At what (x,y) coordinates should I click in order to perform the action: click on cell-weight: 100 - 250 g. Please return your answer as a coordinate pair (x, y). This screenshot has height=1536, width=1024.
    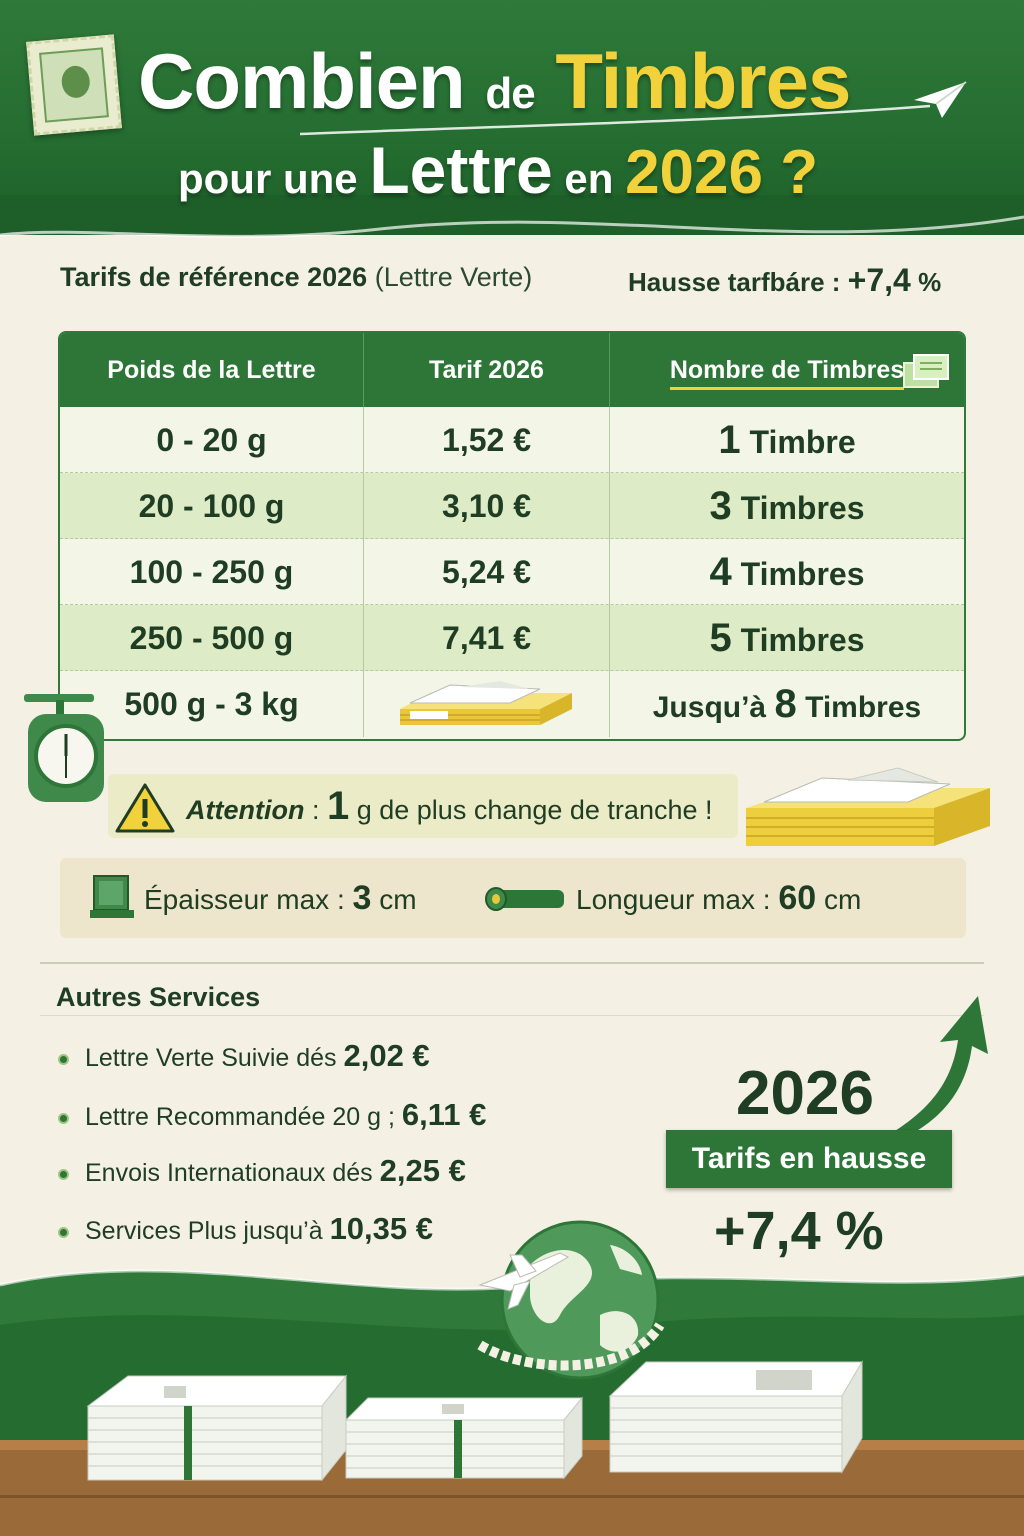
    Looking at the image, I should click on (211, 572).